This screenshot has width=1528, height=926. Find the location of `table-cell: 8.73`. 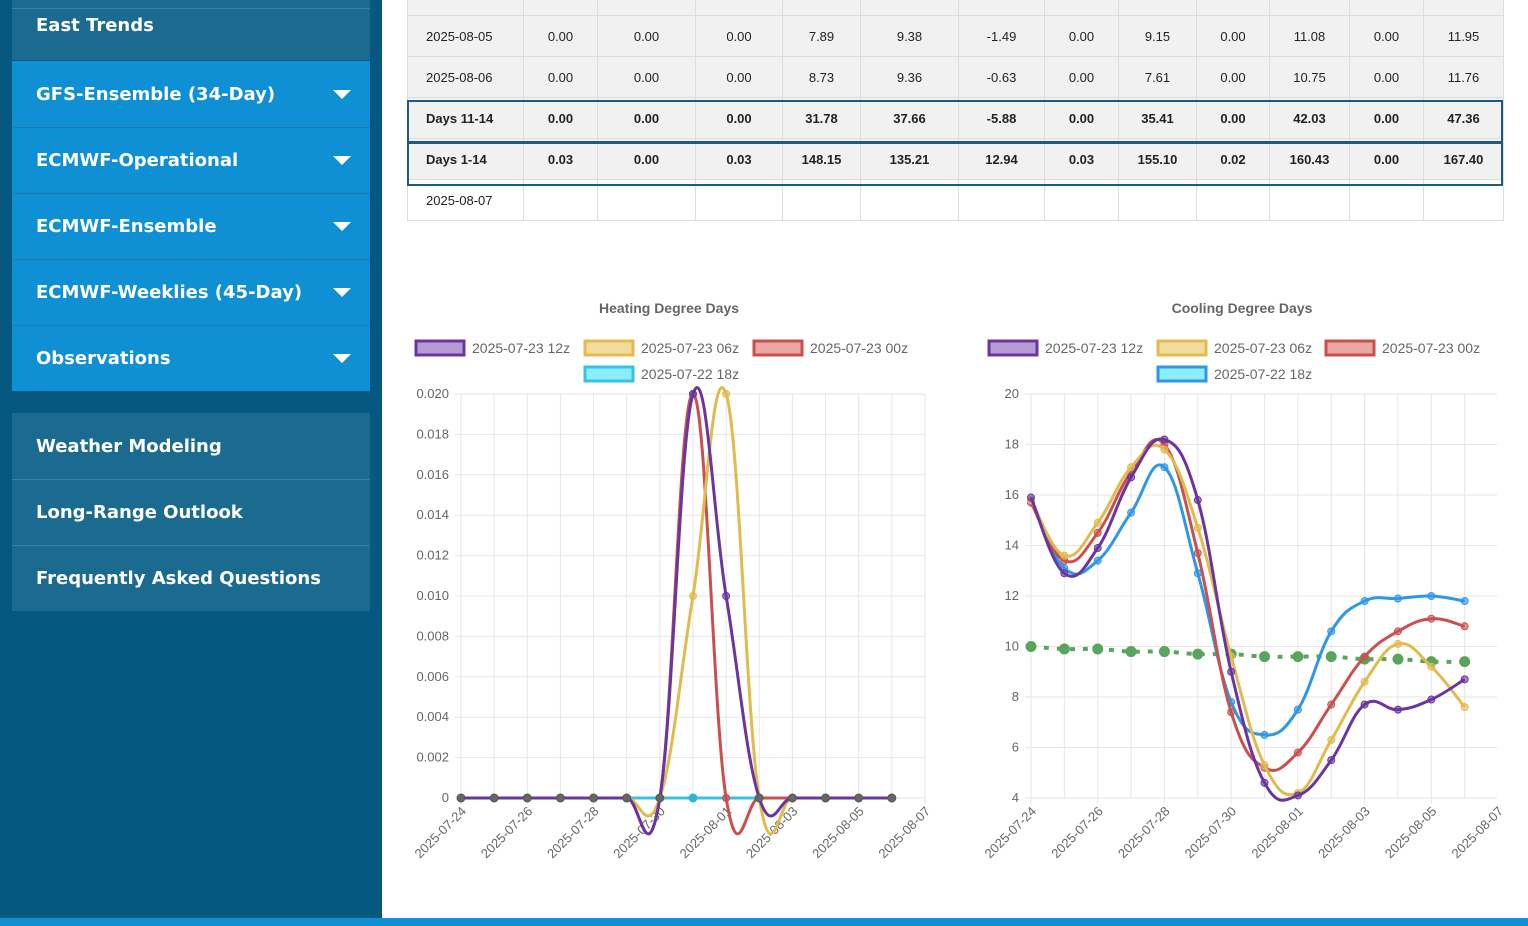

table-cell: 8.73 is located at coordinates (821, 77).